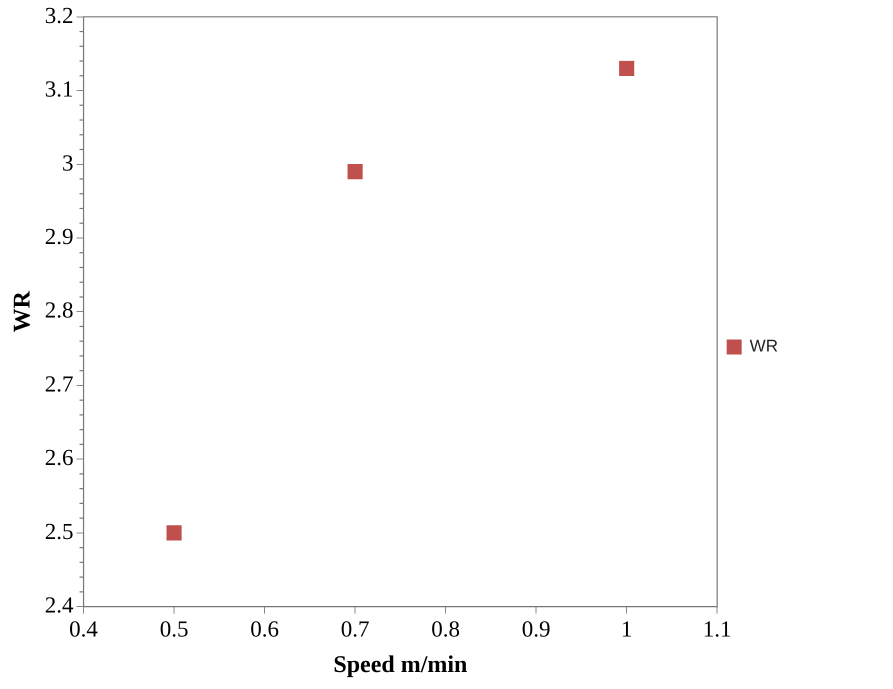 The height and width of the screenshot is (689, 893). I want to click on x-tick-label: 1, so click(626, 629).